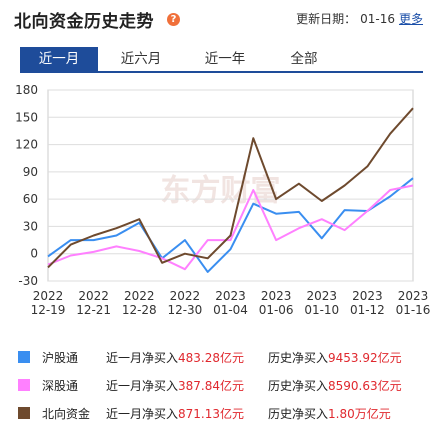 This screenshot has width=445, height=430. What do you see at coordinates (211, 414) in the screenshot?
I see `legend-month-value: 871.13亿元` at bounding box center [211, 414].